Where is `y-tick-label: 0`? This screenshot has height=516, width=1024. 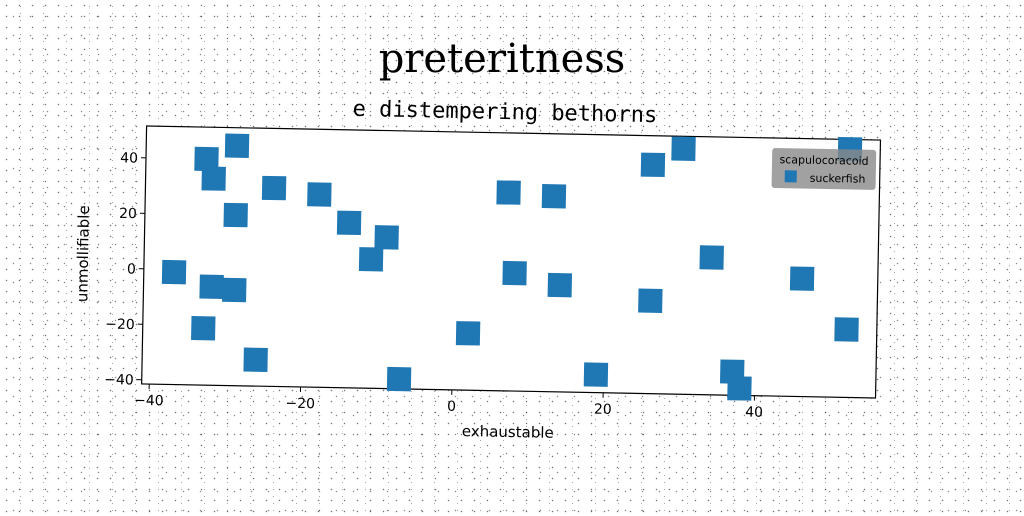 y-tick-label: 0 is located at coordinates (131, 269).